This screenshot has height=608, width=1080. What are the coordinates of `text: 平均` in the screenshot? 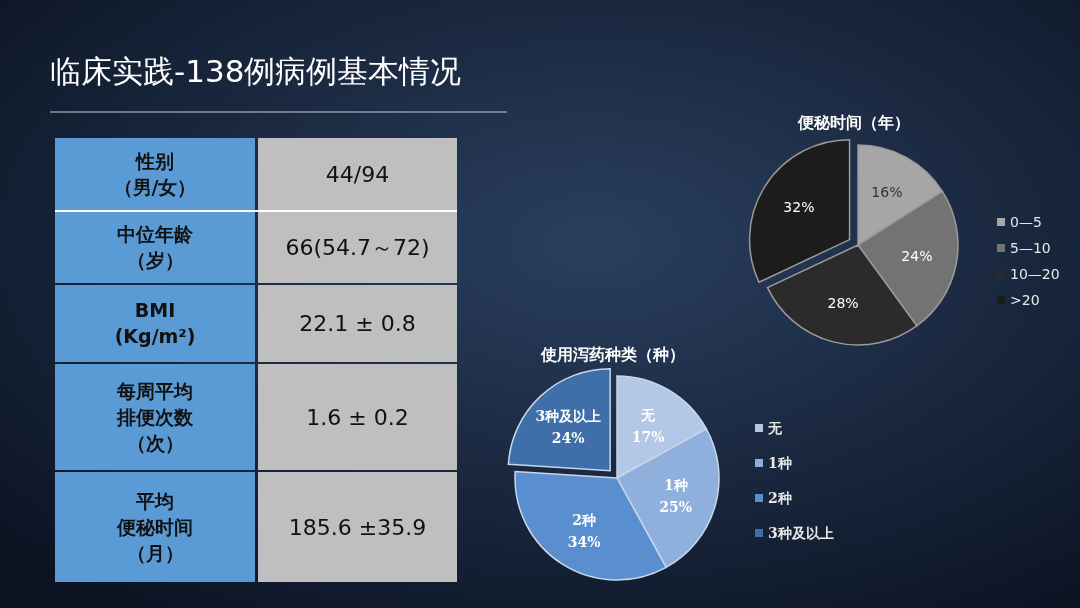 It's located at (154, 500).